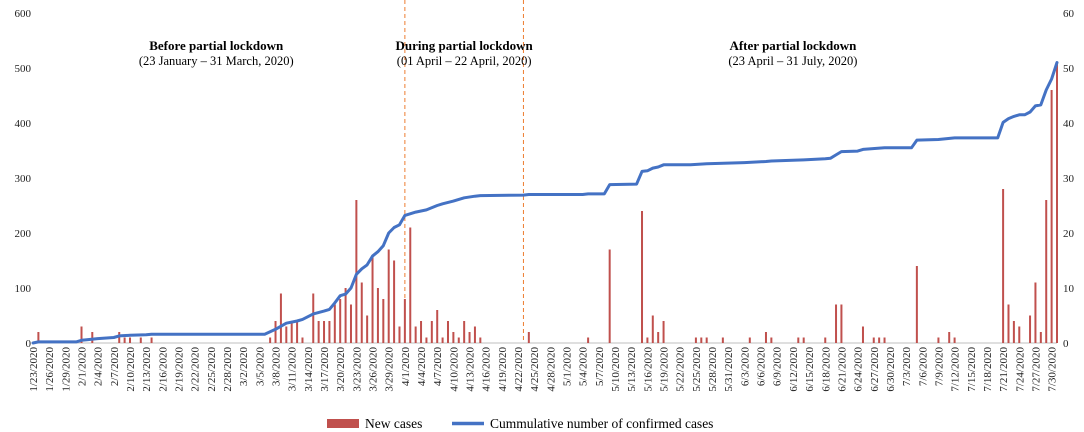 The image size is (1084, 432). I want to click on right-axis: 0 10 20 30 40 50 60, so click(1069, 179).